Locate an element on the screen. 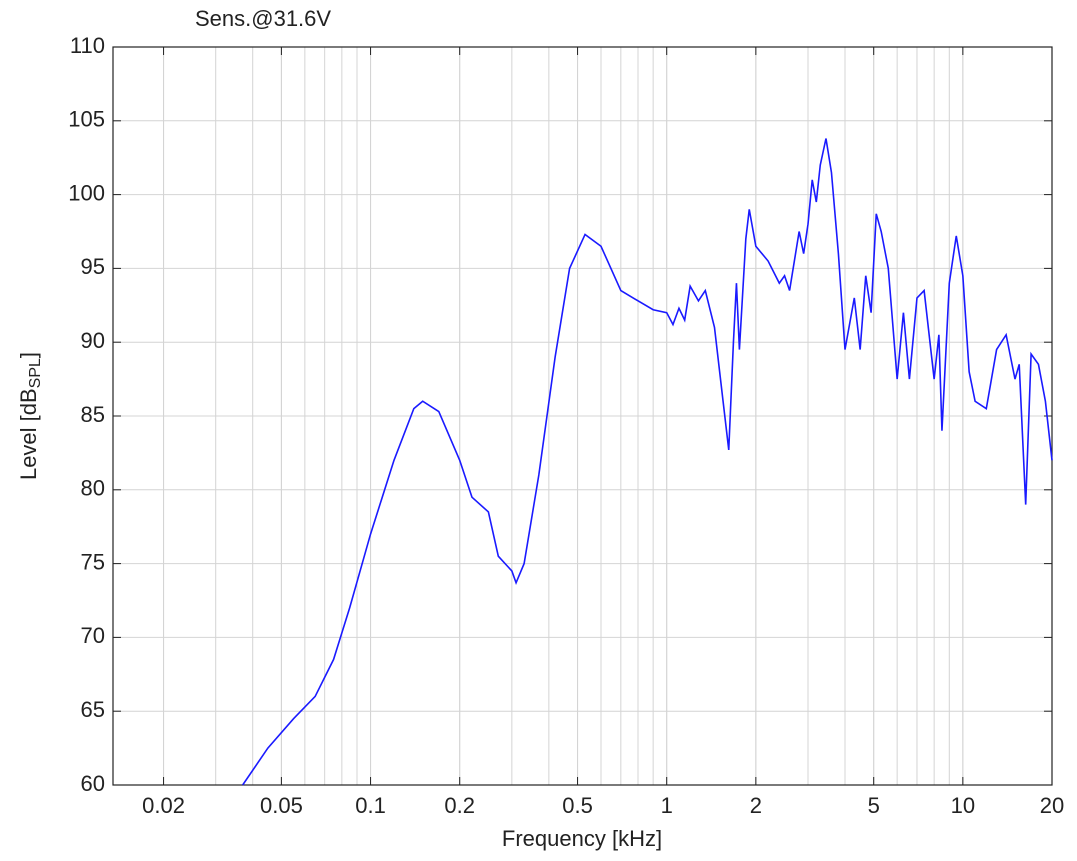 The width and height of the screenshot is (1077, 861). y-tick-label: 65 is located at coordinates (93, 709).